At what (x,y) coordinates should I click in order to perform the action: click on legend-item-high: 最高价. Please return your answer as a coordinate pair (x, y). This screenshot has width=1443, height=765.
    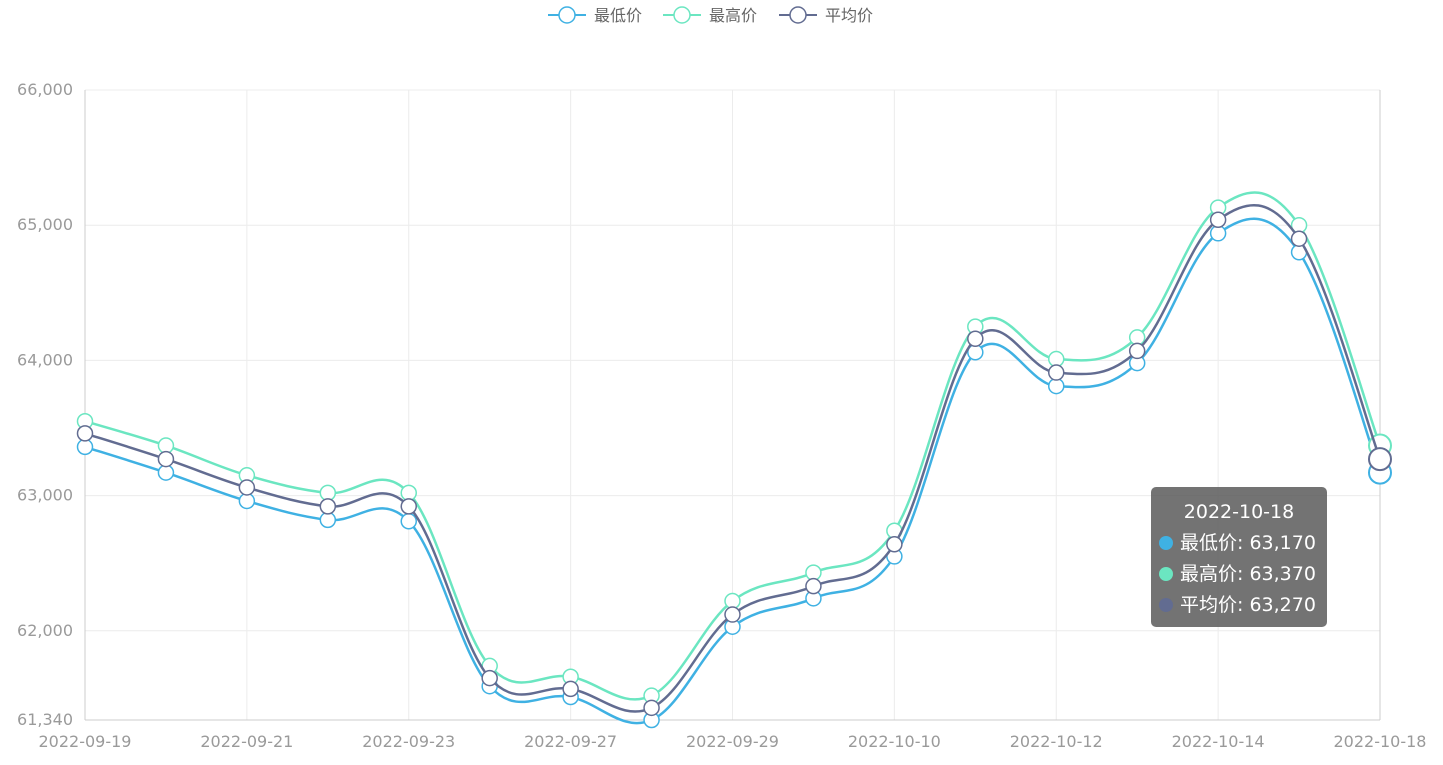
    Looking at the image, I should click on (710, 15).